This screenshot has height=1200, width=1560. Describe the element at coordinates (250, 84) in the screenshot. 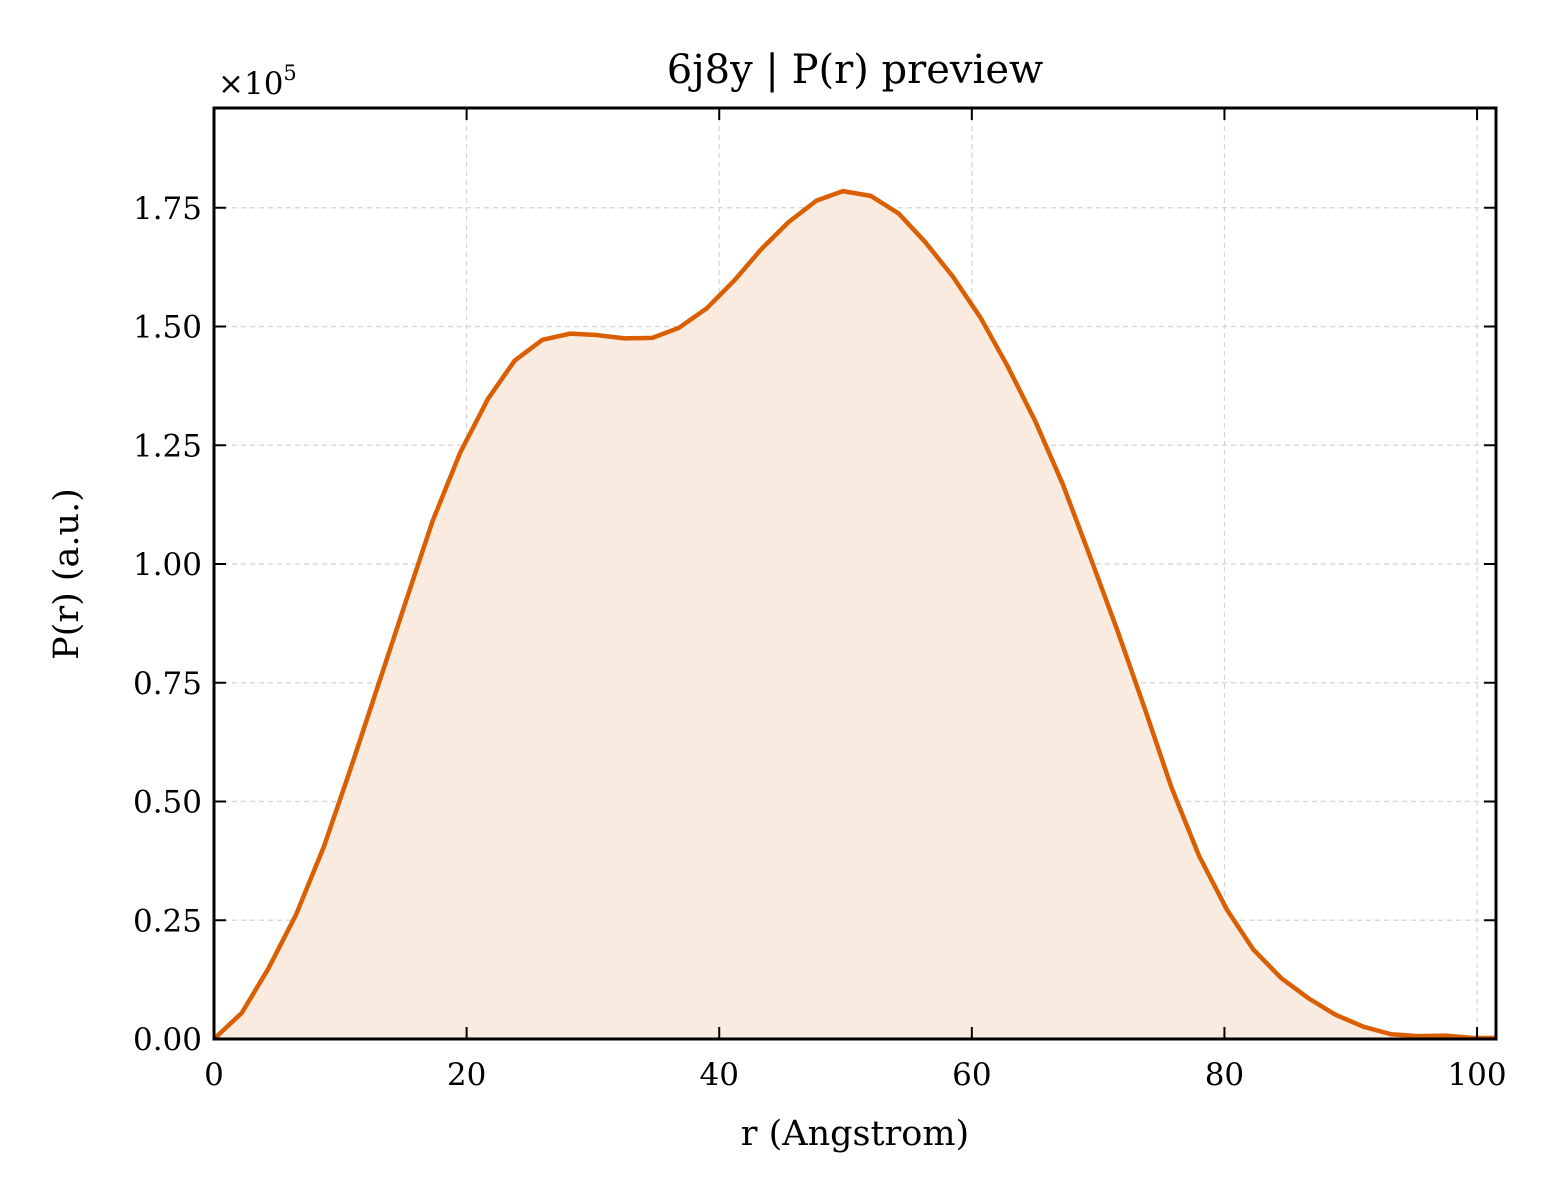

I see `y-multiplier-base: ×10` at that location.